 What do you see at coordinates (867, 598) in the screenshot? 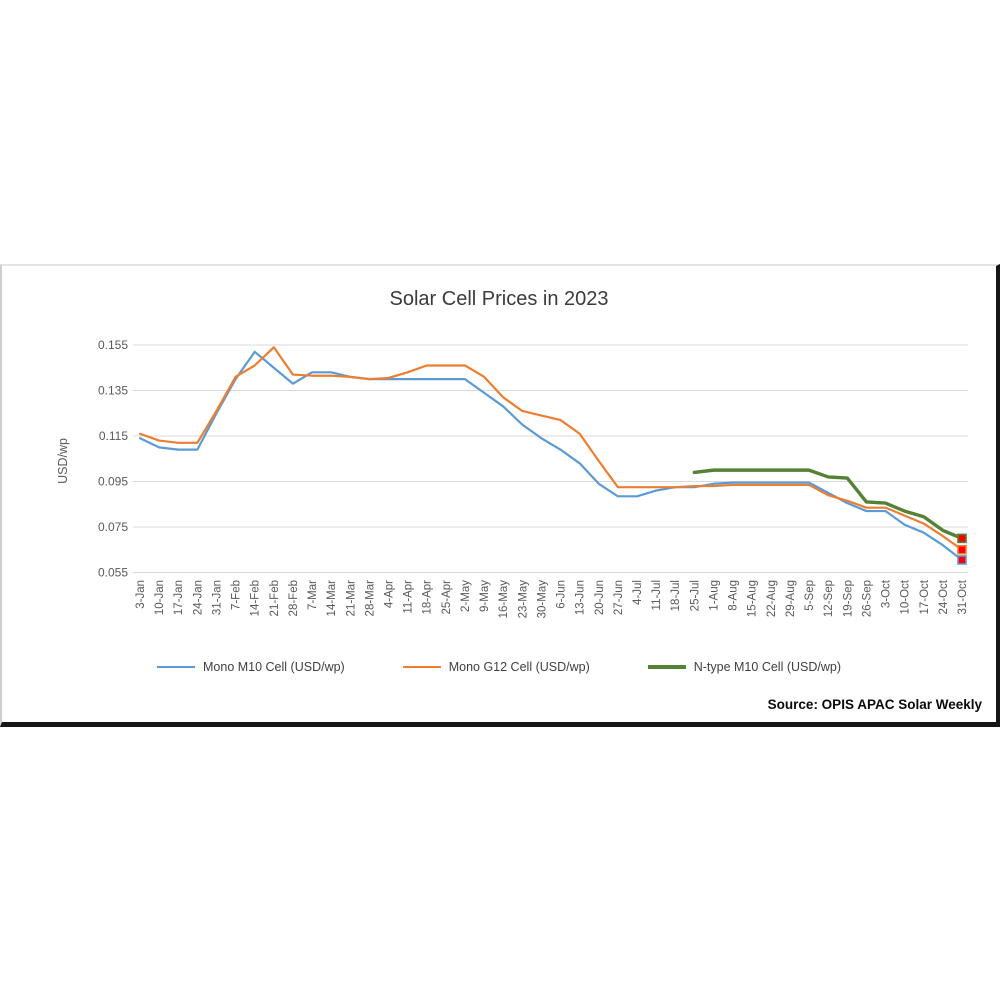
I see `x-tick-label: 26-Sep` at bounding box center [867, 598].